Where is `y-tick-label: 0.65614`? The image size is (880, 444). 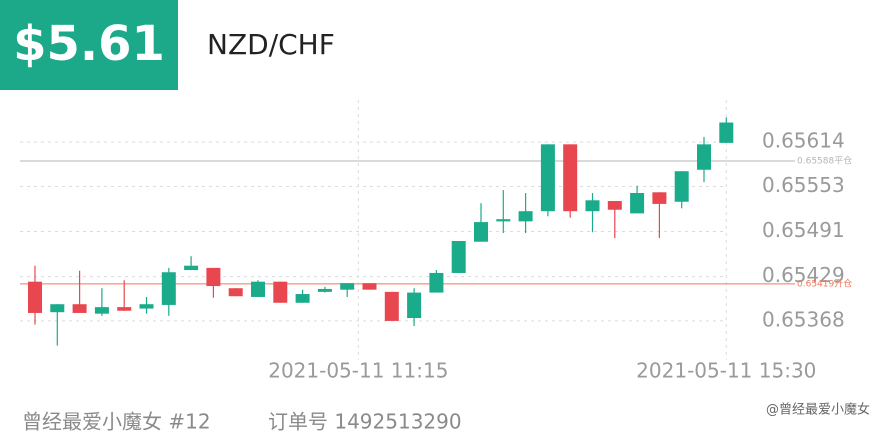
y-tick-label: 0.65614 is located at coordinates (803, 141).